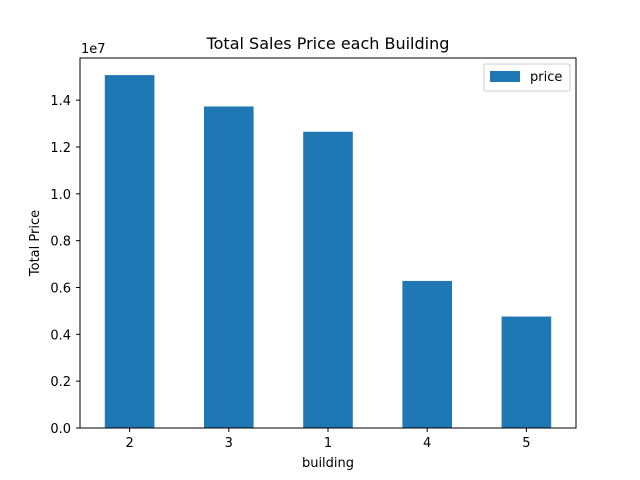 This screenshot has width=640, height=480. What do you see at coordinates (60, 242) in the screenshot?
I see `y-tick-label: 0.8` at bounding box center [60, 242].